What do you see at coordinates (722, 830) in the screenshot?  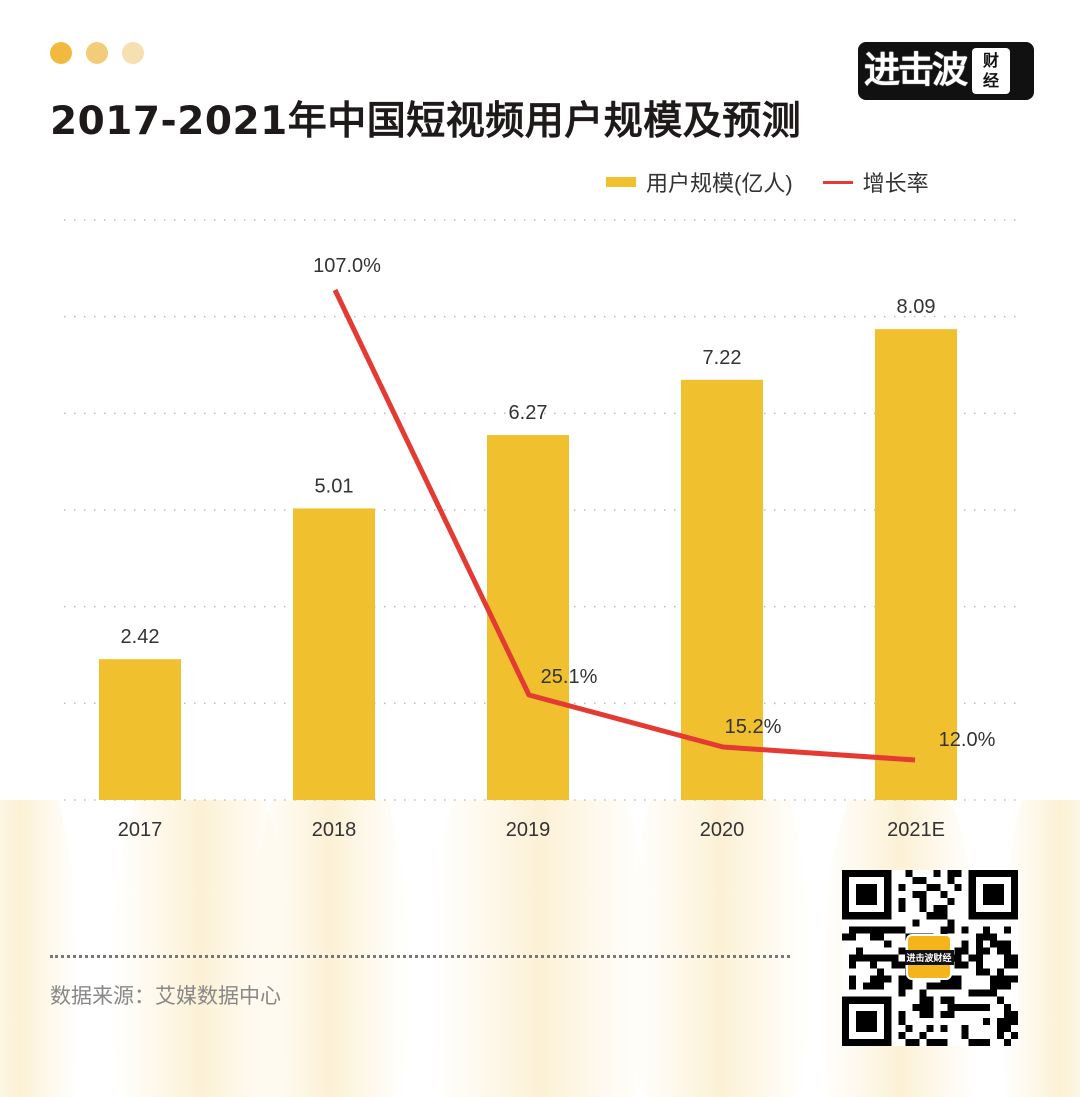 I see `x-axis-tick-label: 2020` at bounding box center [722, 830].